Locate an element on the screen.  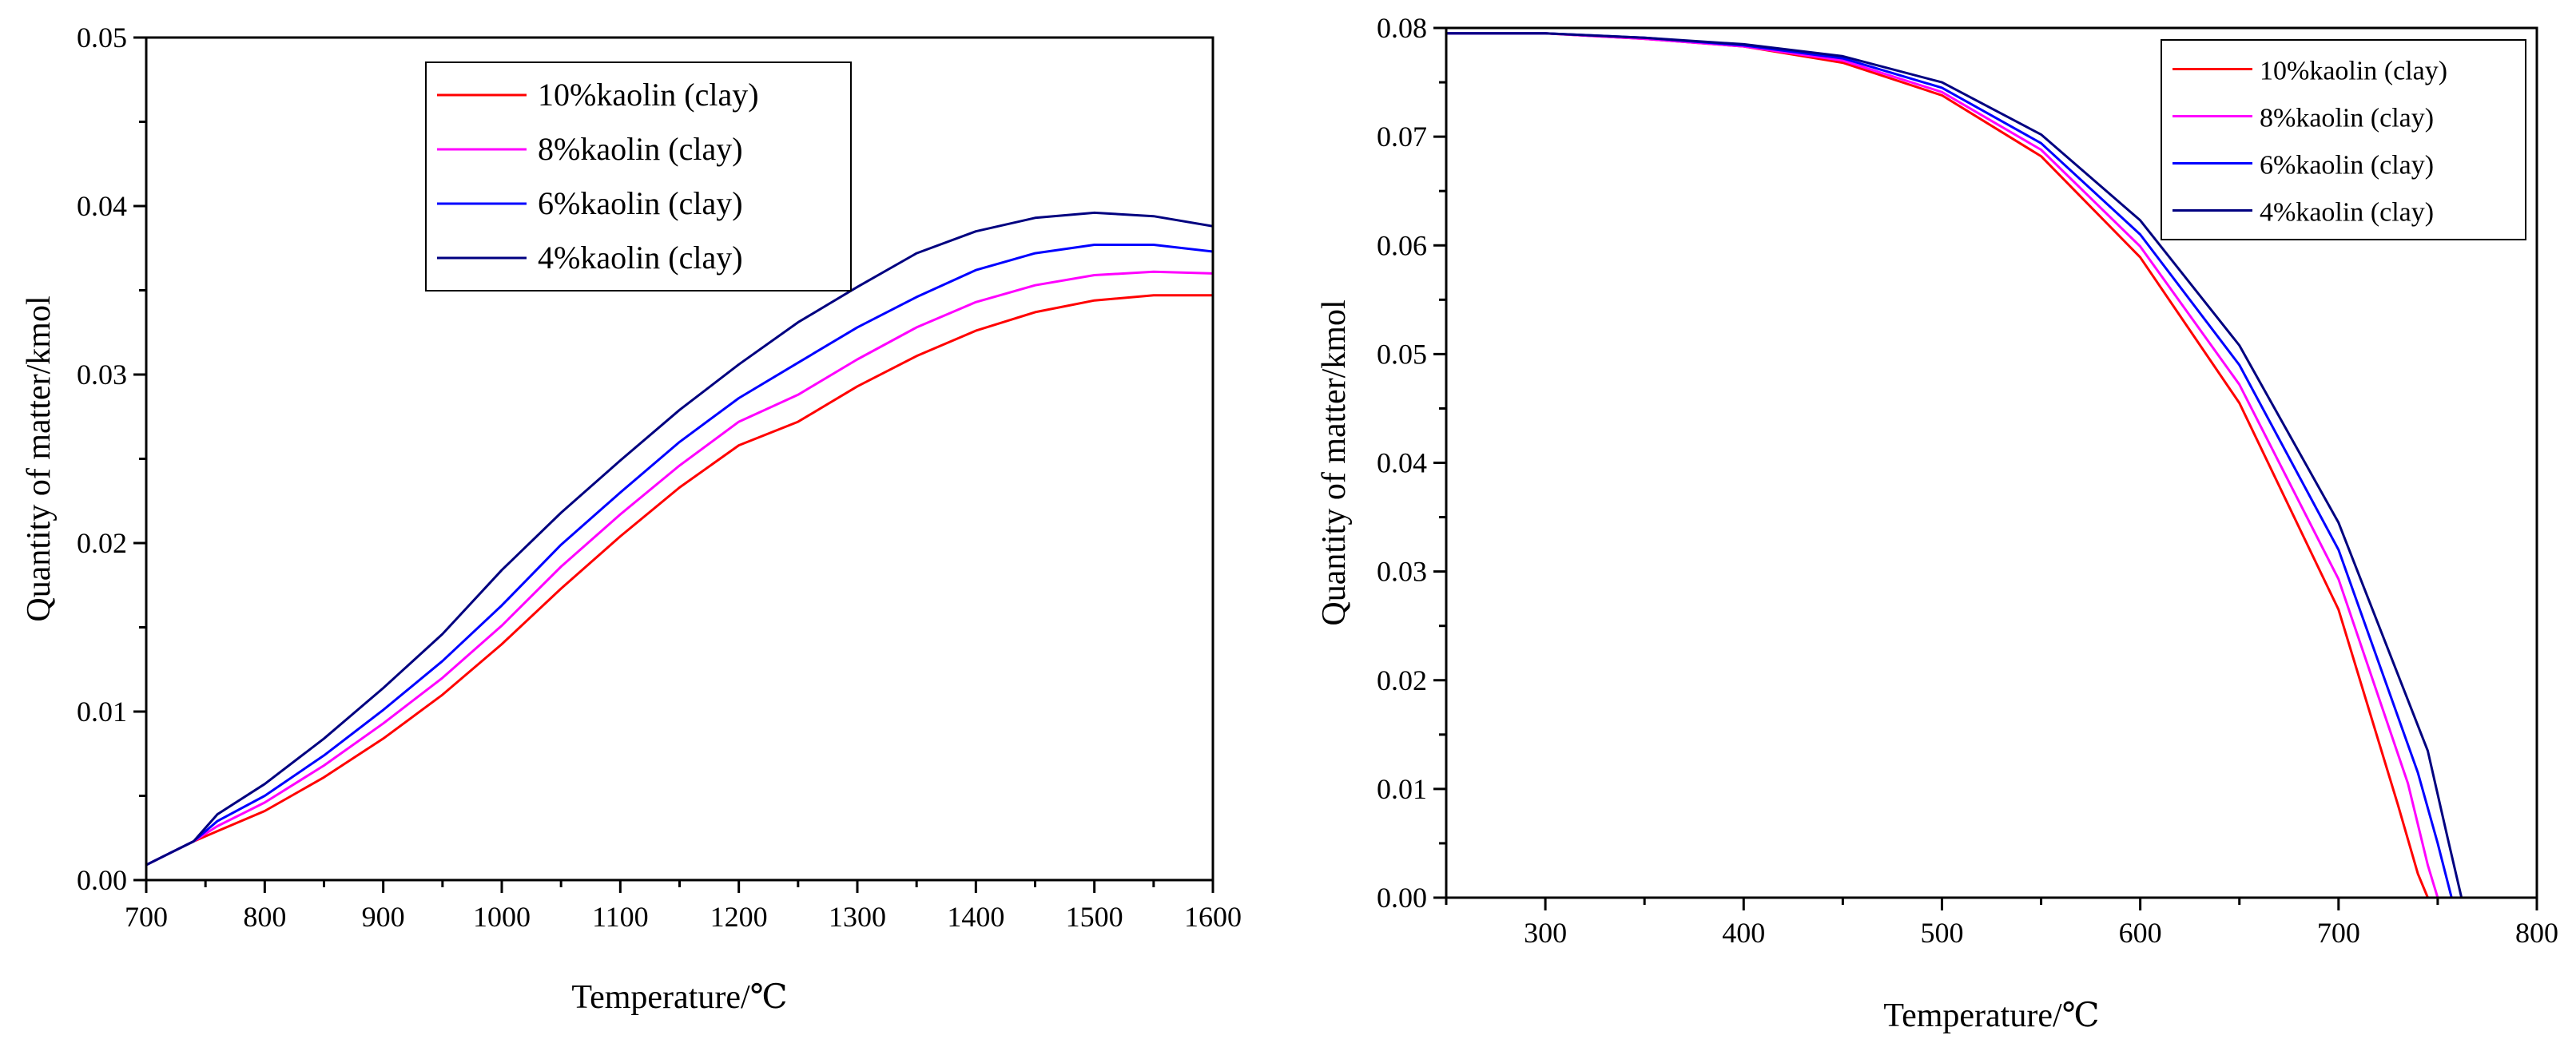
y-tick-label: 0.08 is located at coordinates (1402, 28).